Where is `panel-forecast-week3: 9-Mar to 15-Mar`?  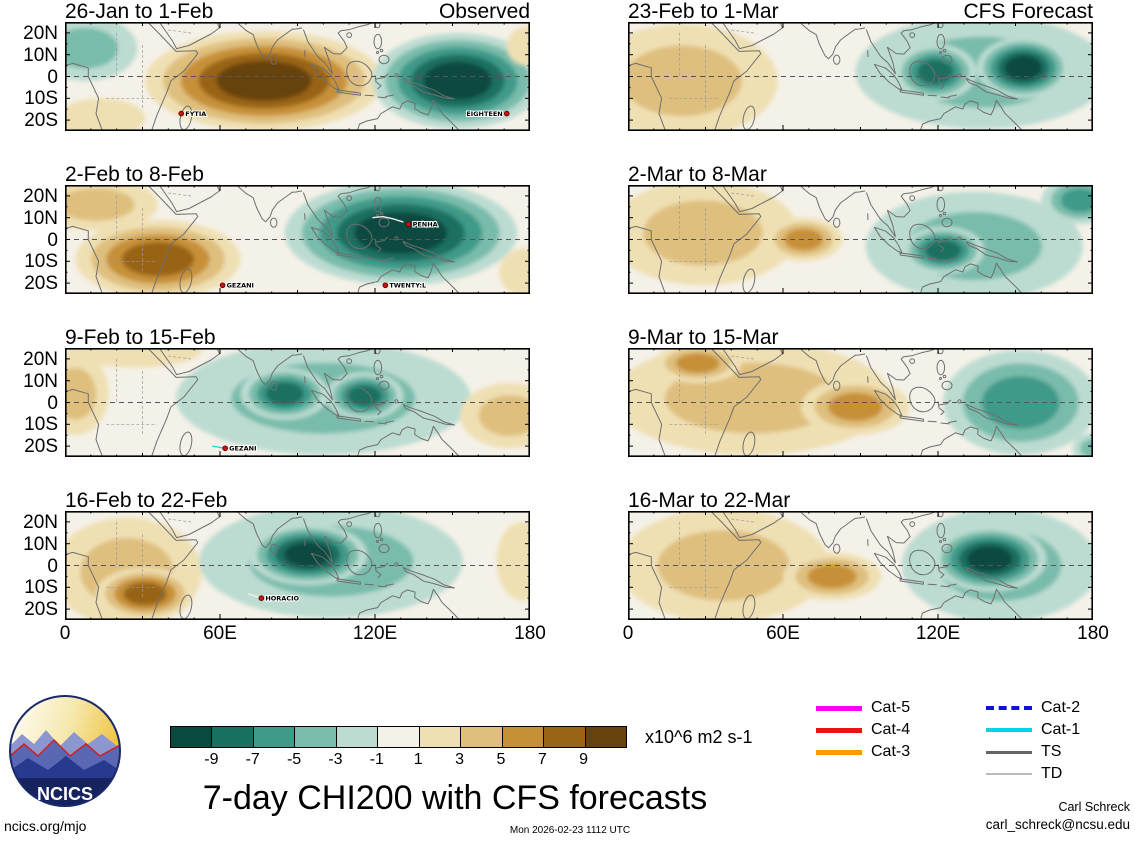
panel-forecast-week3: 9-Mar to 15-Mar is located at coordinates (860, 391).